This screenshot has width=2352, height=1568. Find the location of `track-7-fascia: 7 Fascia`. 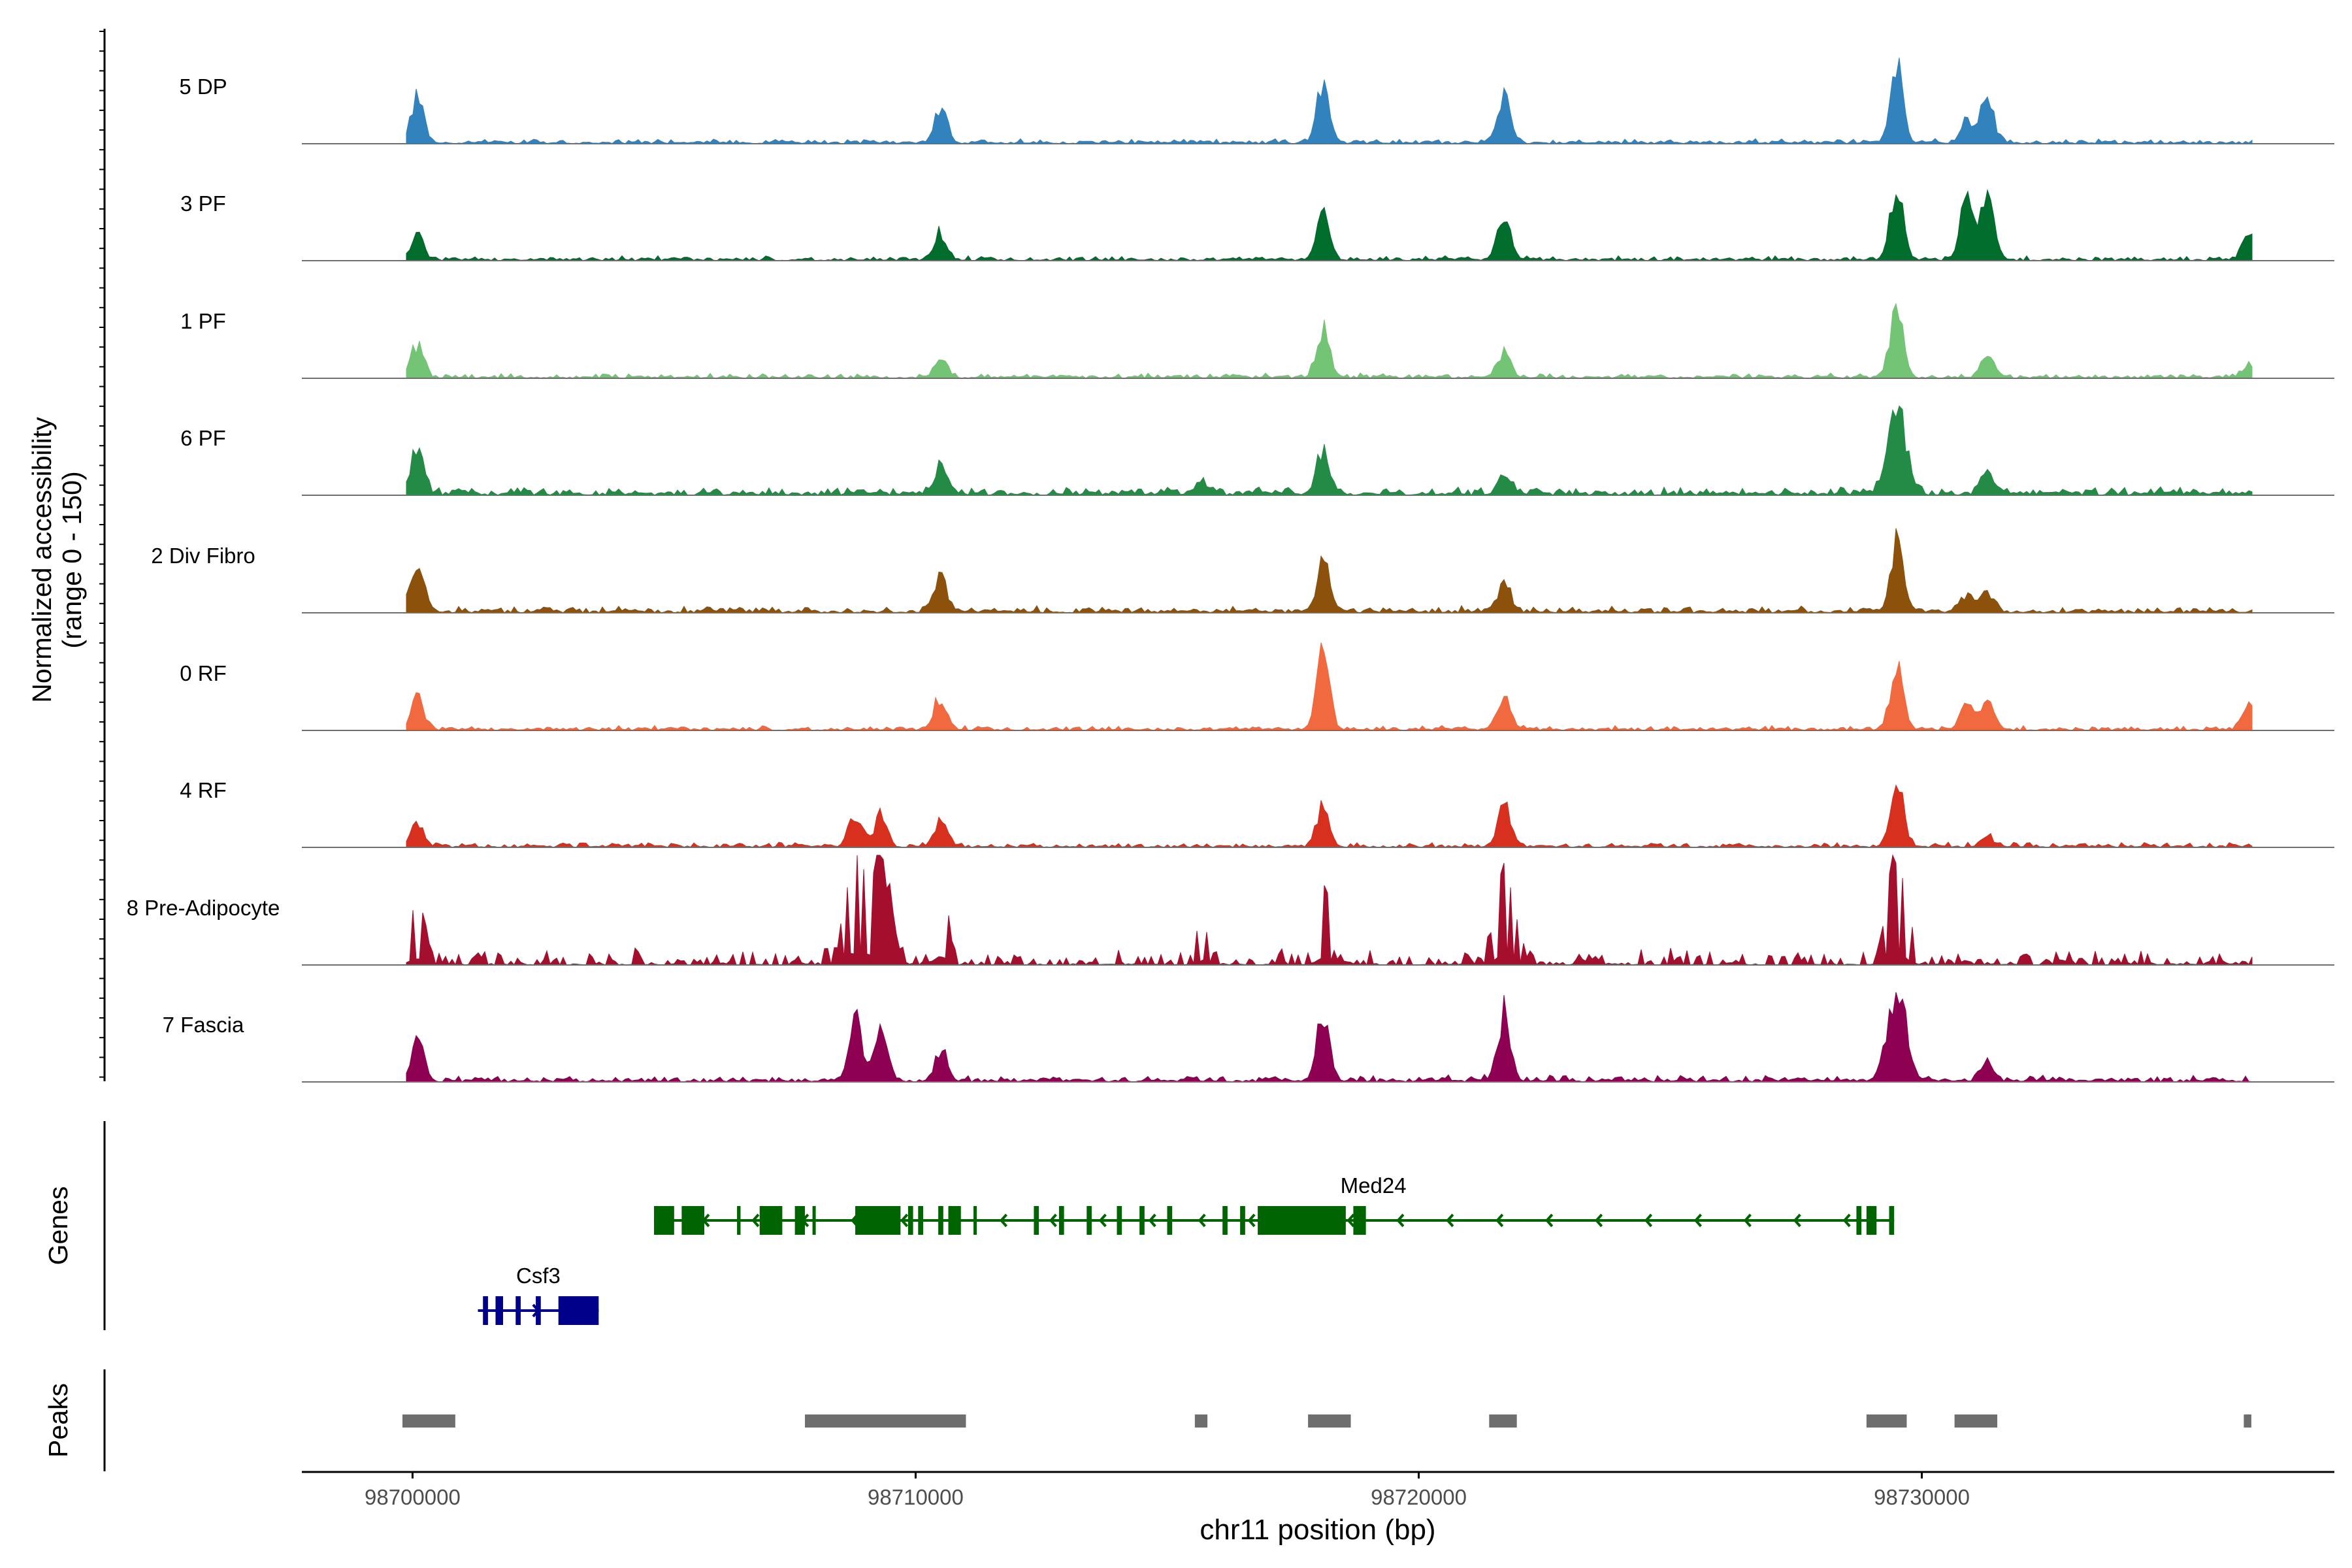

track-7-fascia: 7 Fascia is located at coordinates (1248, 1037).